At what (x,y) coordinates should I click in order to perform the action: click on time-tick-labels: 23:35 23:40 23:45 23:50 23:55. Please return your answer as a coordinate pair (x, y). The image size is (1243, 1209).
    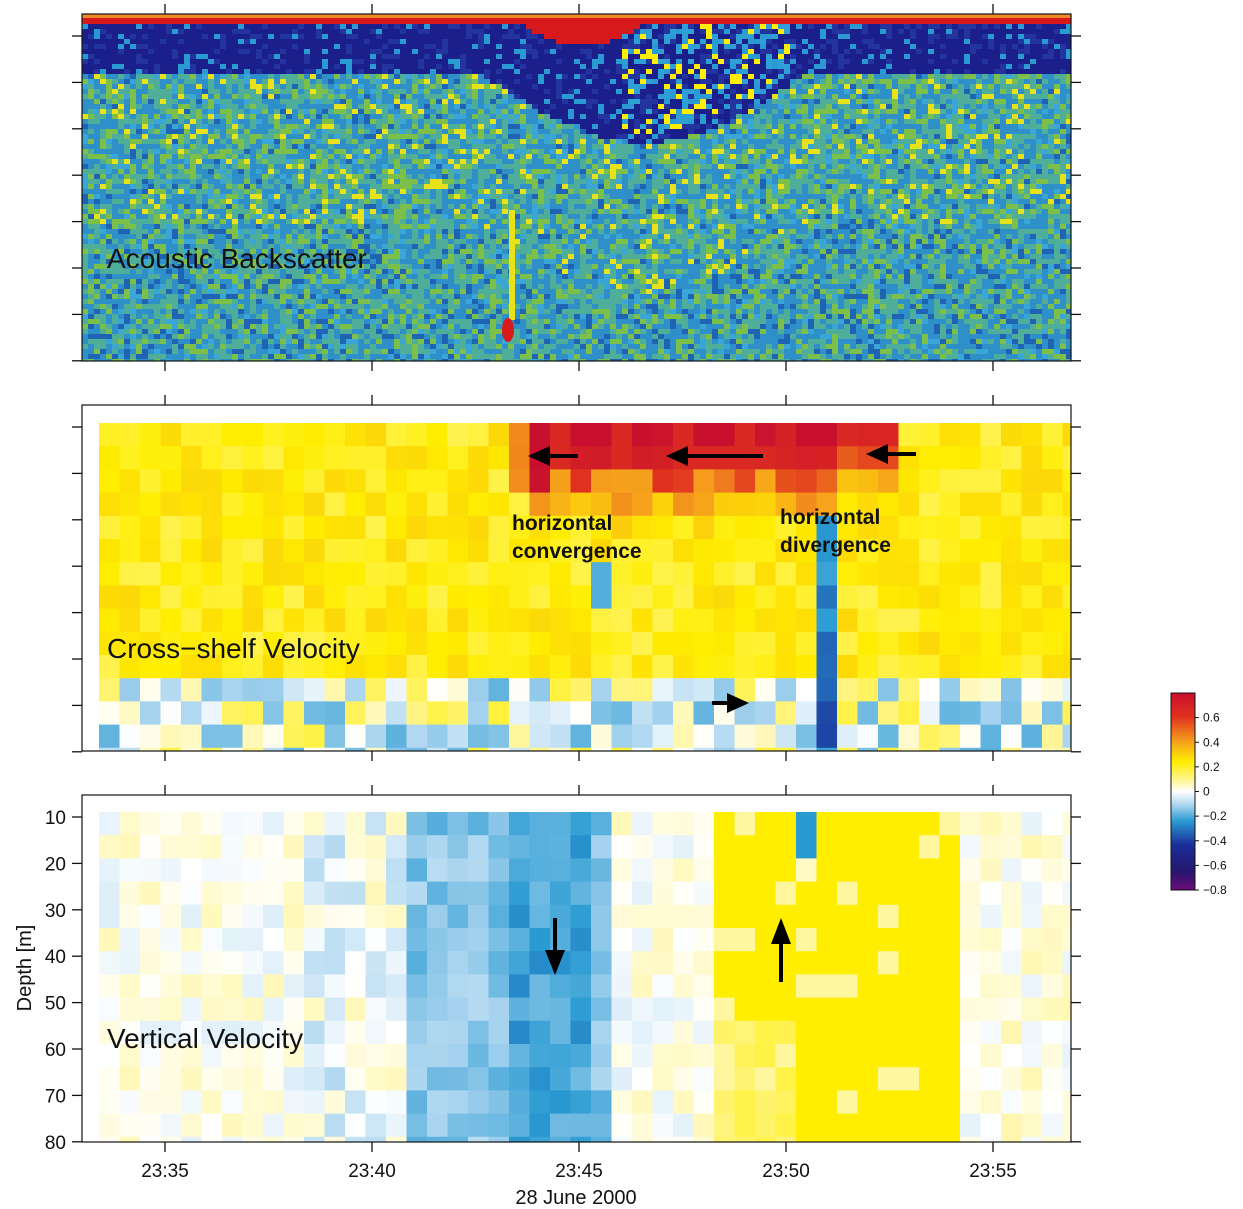
    Looking at the image, I should click on (579, 1171).